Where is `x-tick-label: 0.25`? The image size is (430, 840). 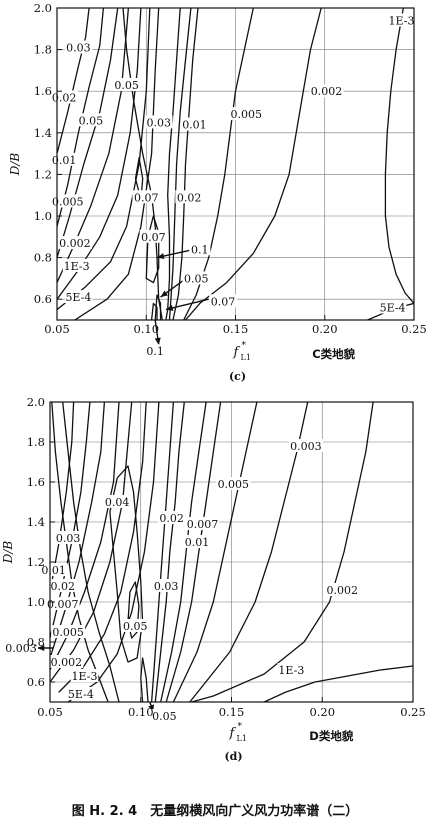 x-tick-label: 0.25 is located at coordinates (414, 329).